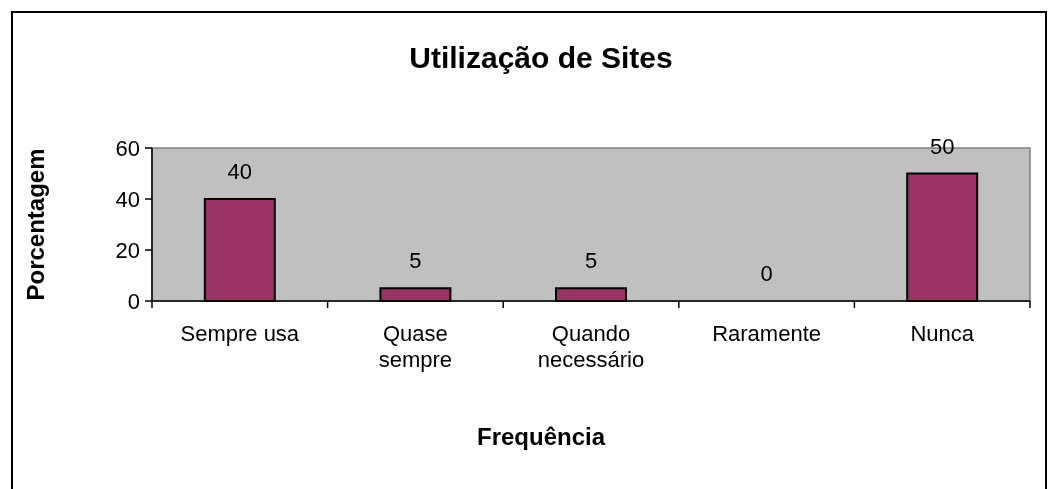 The width and height of the screenshot is (1054, 489). Describe the element at coordinates (541, 436) in the screenshot. I see `x-axis-title: Frequência` at that location.